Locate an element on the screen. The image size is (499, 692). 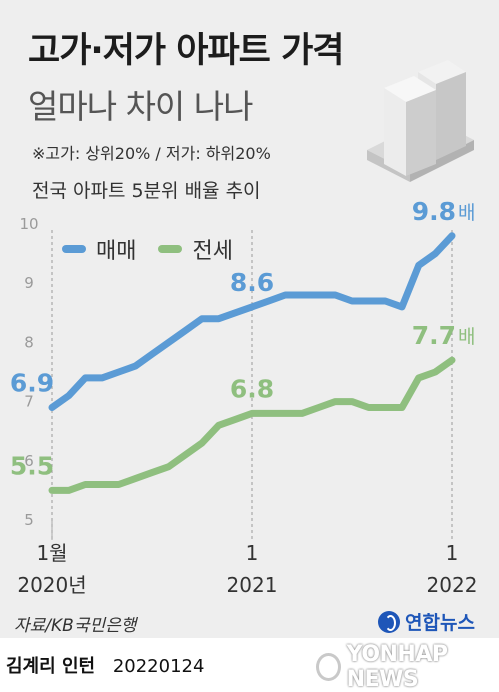
data-label: 6.9 is located at coordinates (32, 383).